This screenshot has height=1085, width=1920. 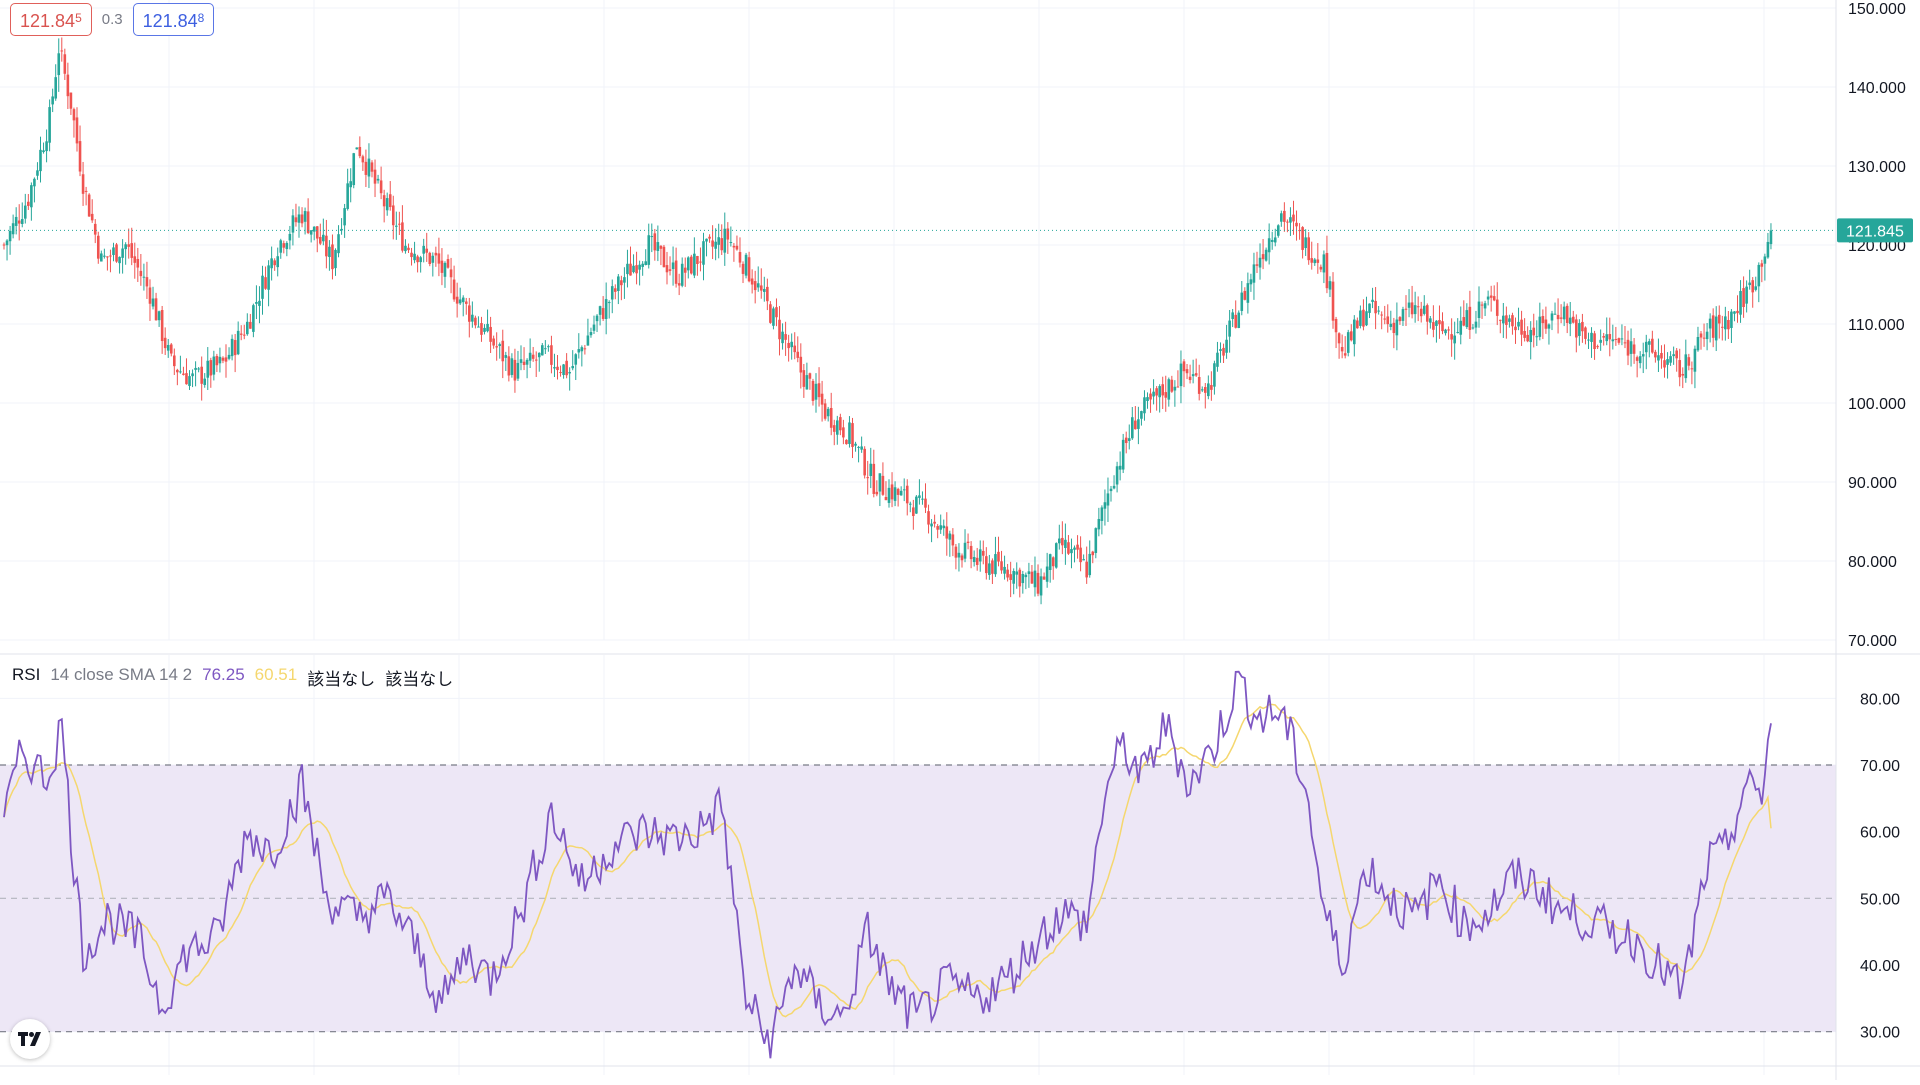 I want to click on price-tick-label: 140.000, so click(x=1877, y=88).